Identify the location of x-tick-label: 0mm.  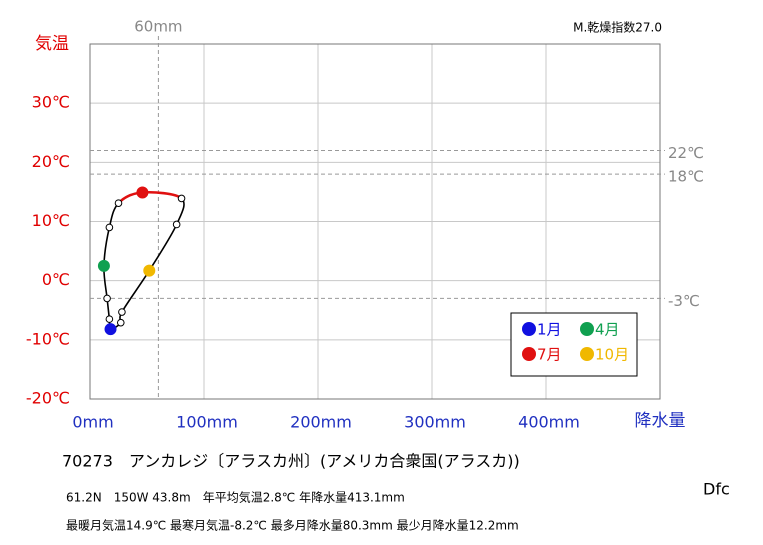
(92, 422).